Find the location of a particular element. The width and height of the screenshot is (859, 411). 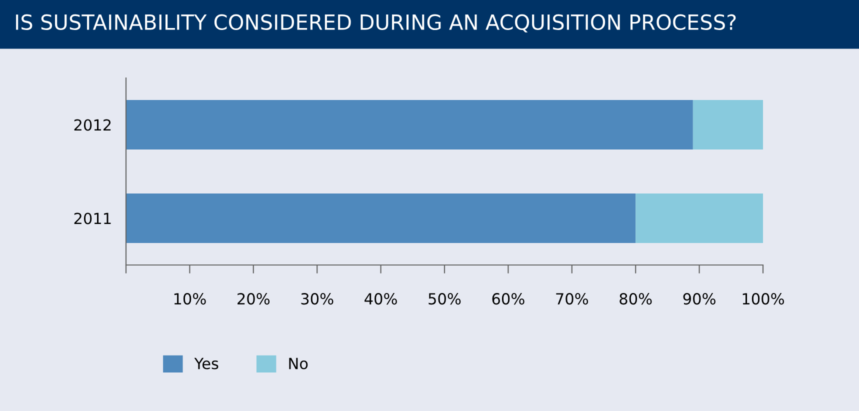

x-tick-label: 100% is located at coordinates (763, 299).